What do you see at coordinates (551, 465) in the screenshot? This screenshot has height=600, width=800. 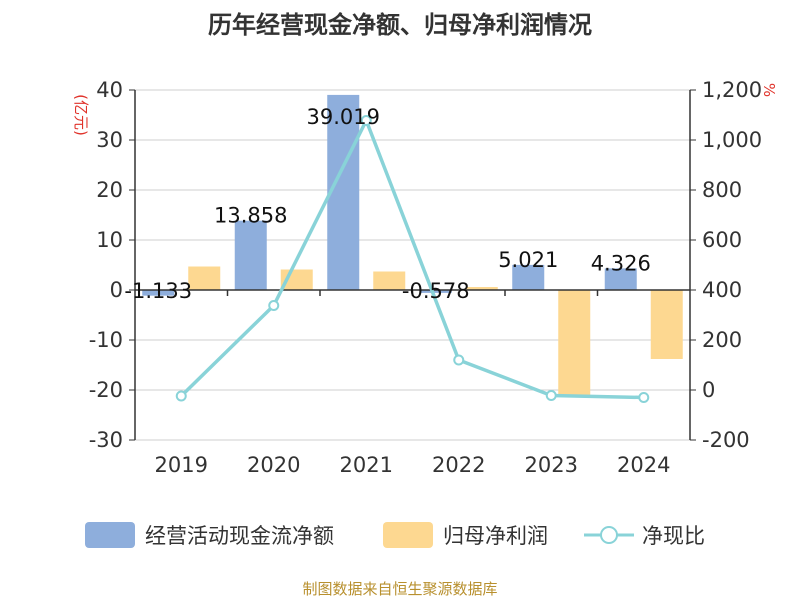 I see `x-tick-label-2023: 2023` at bounding box center [551, 465].